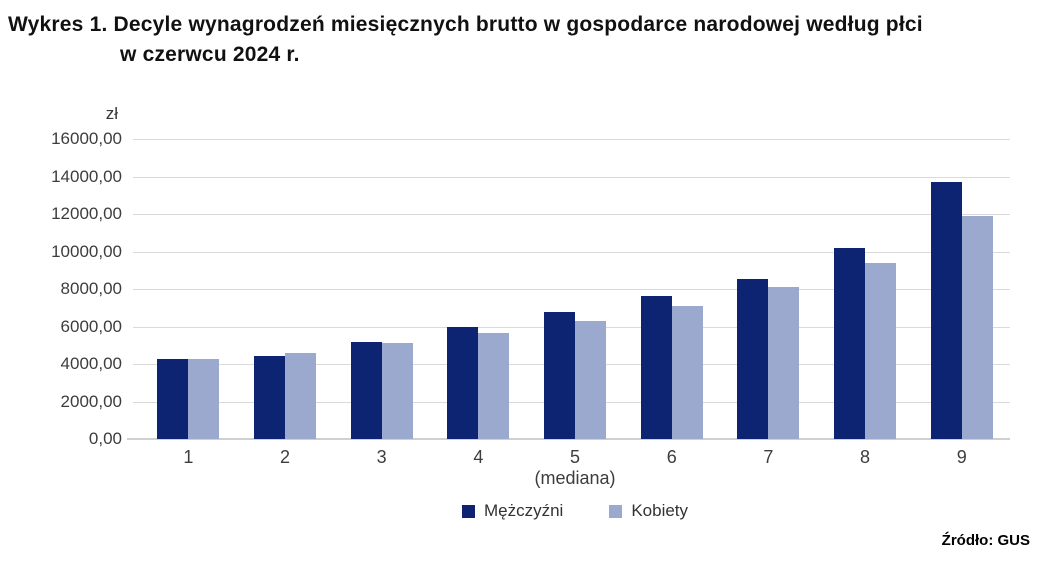  What do you see at coordinates (575, 457) in the screenshot?
I see `x-tick-label: 5` at bounding box center [575, 457].